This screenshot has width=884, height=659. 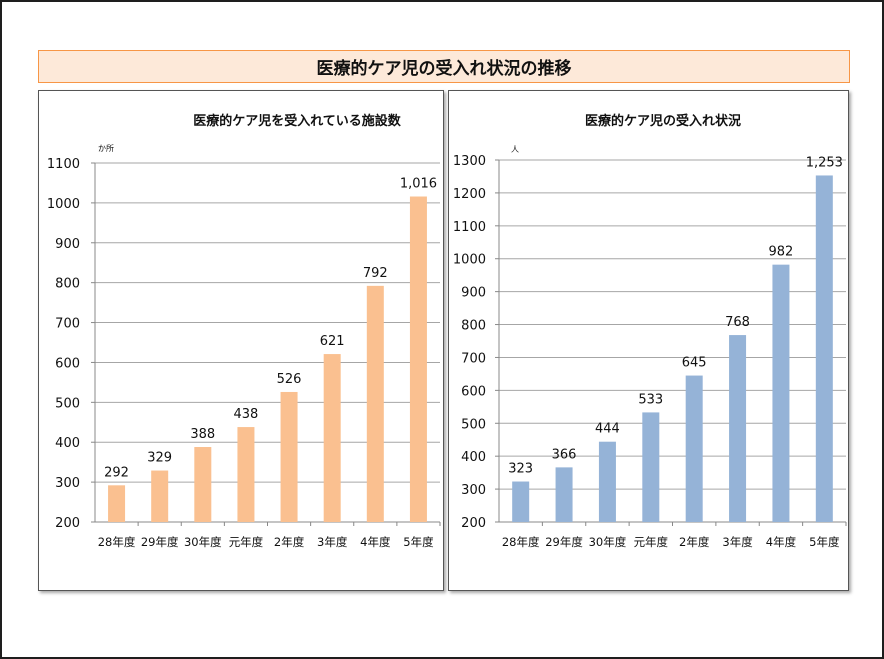 I want to click on data-label: 621, so click(x=332, y=341).